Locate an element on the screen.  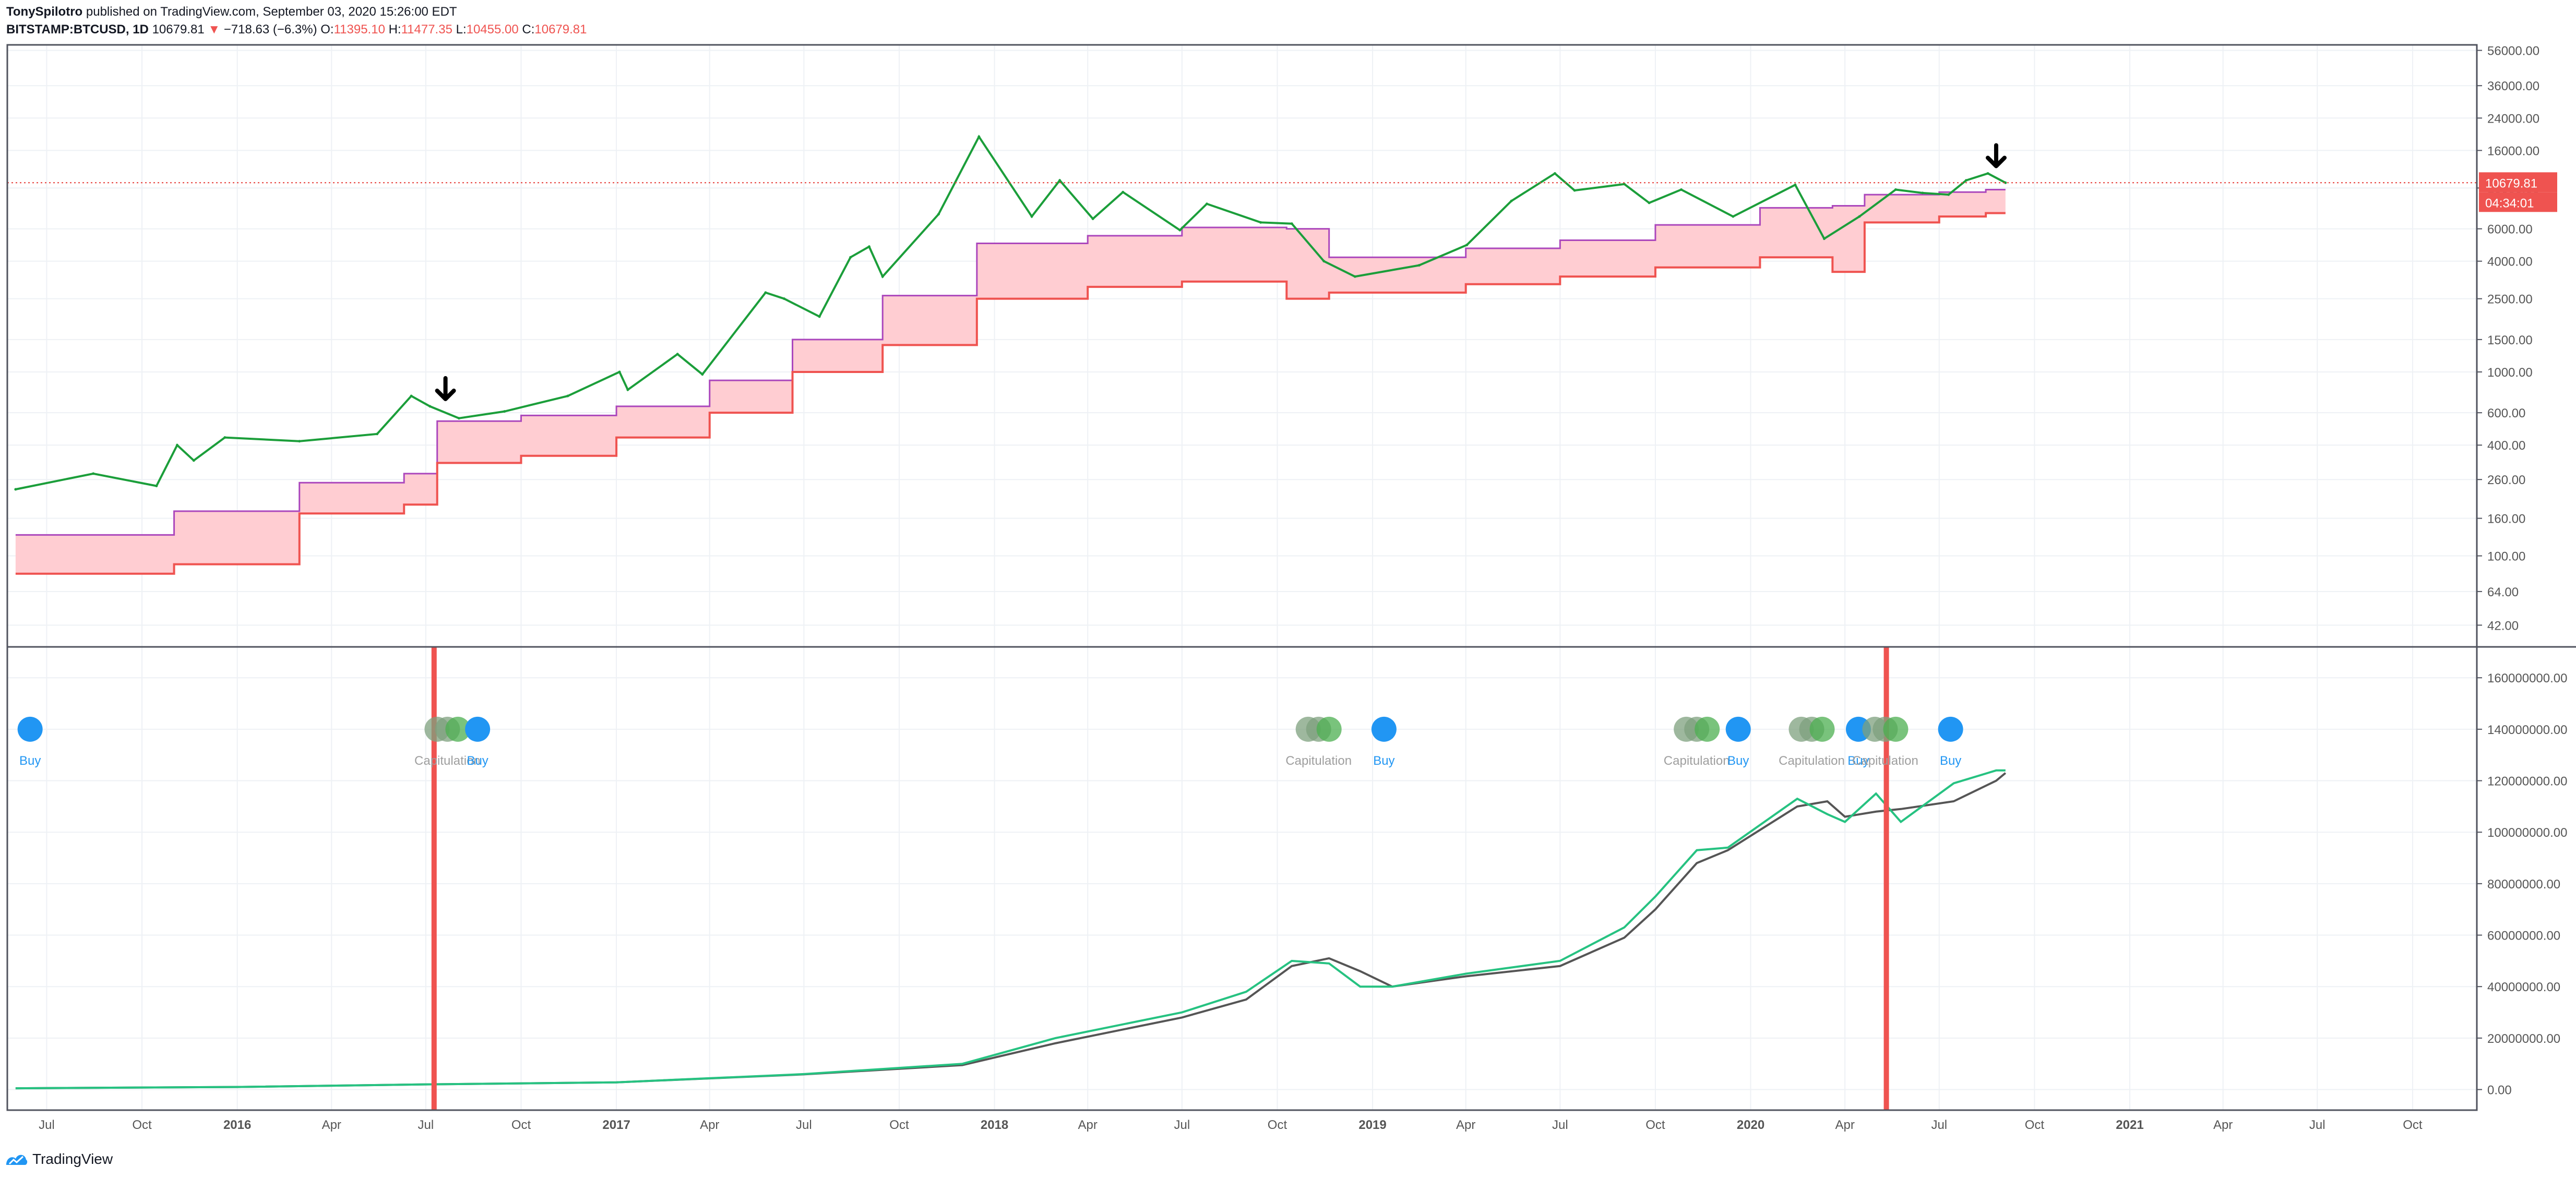
price-axis-label: 16000.00 is located at coordinates (2513, 151).